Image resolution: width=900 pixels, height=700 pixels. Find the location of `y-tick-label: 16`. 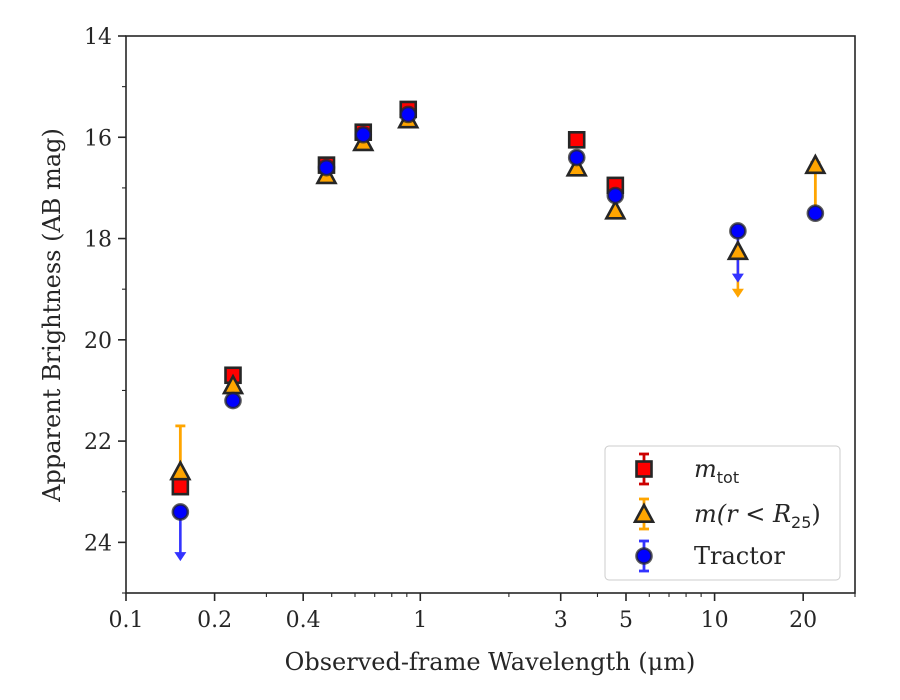

y-tick-label: 16 is located at coordinates (98, 138).